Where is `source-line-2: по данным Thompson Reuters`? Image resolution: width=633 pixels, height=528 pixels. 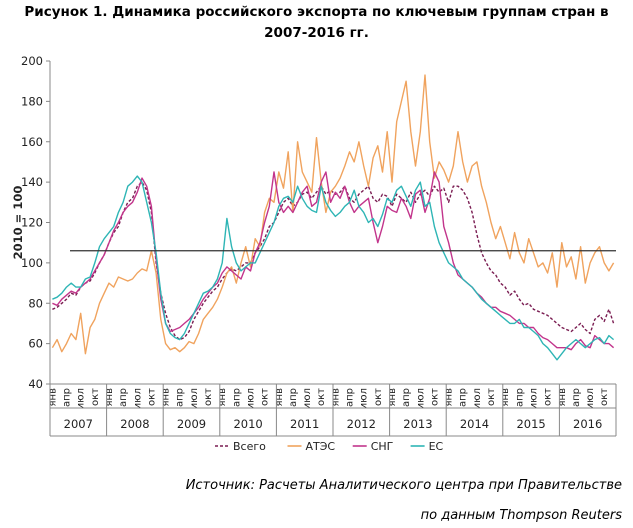 source-line-2: по данным Thompson Reuters is located at coordinates (521, 515).